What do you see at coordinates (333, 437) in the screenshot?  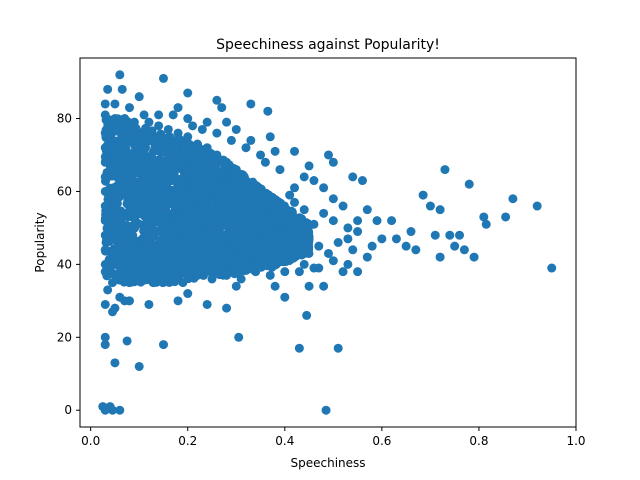 I see `x-axis-ticks: 0.0 0.2 0.4 0.6 0.8 1.0` at bounding box center [333, 437].